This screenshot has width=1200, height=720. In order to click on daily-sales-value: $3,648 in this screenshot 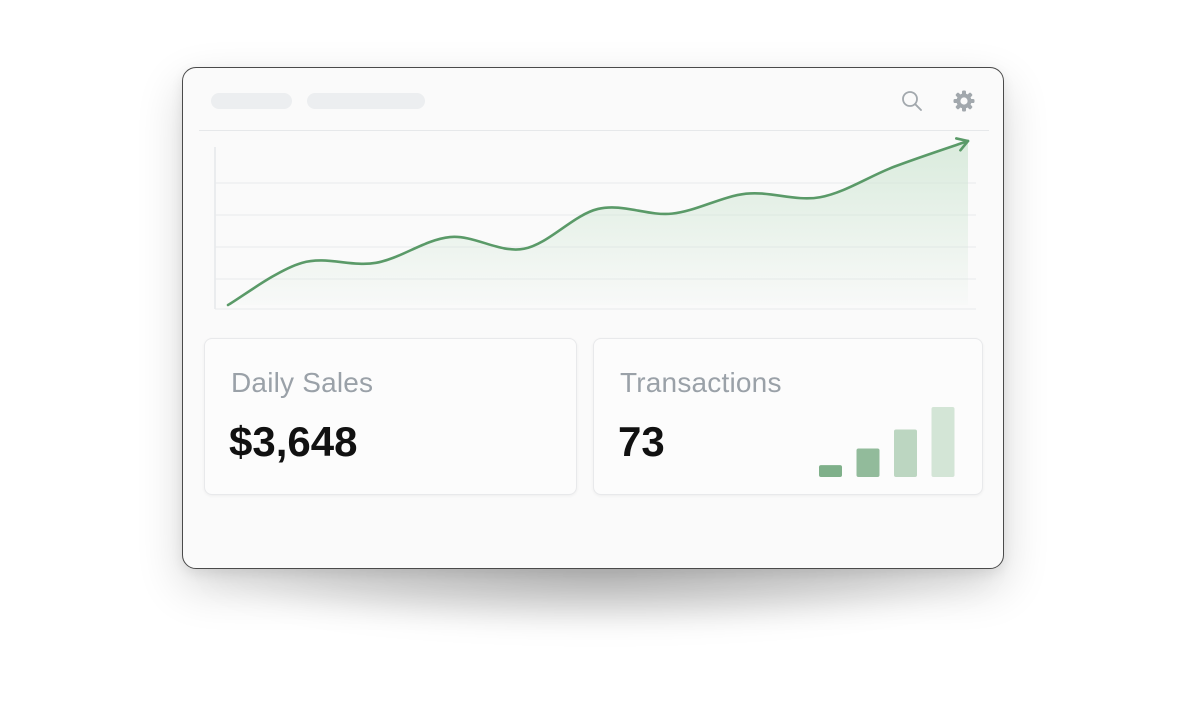, I will do `click(293, 441)`.